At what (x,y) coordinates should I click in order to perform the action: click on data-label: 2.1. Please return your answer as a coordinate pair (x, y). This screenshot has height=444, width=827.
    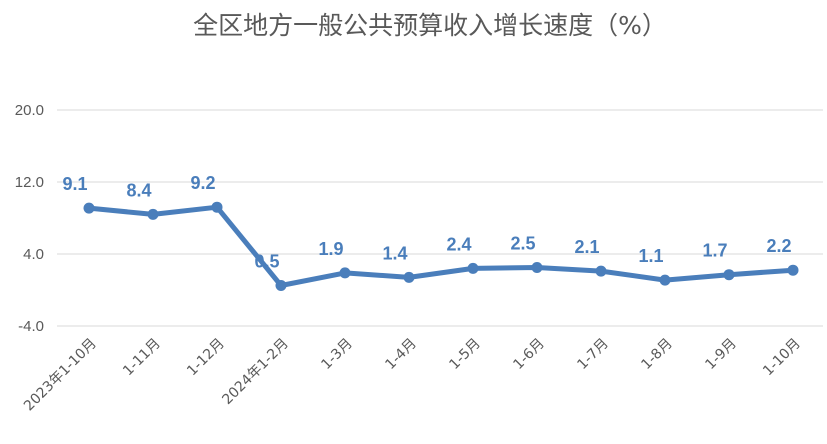
    Looking at the image, I should click on (586, 247).